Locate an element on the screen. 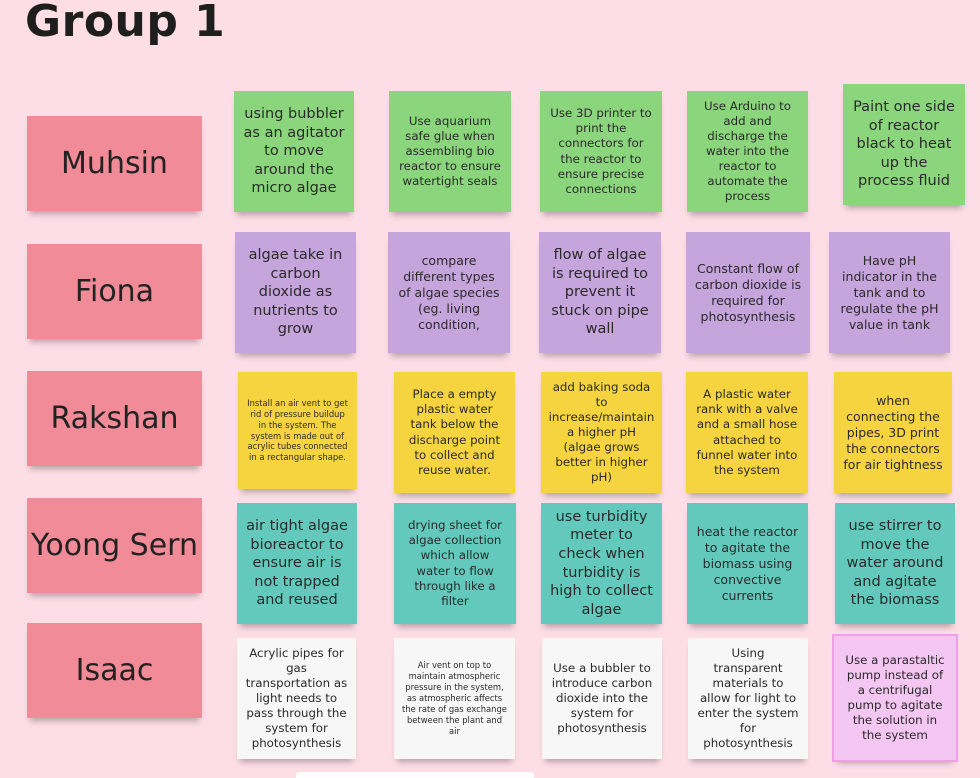 Image resolution: width=980 pixels, height=778 pixels. name-note-fiona: Fiona is located at coordinates (114, 291).